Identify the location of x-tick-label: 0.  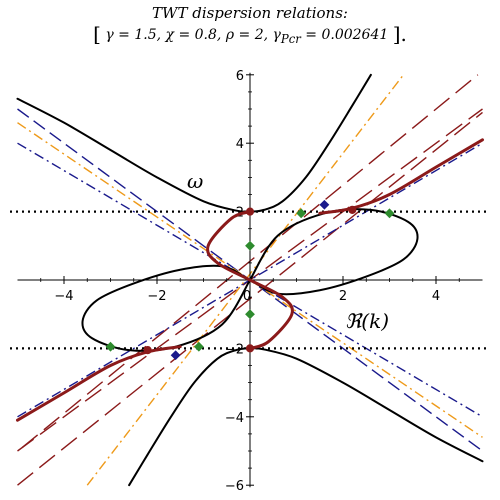
(247, 296).